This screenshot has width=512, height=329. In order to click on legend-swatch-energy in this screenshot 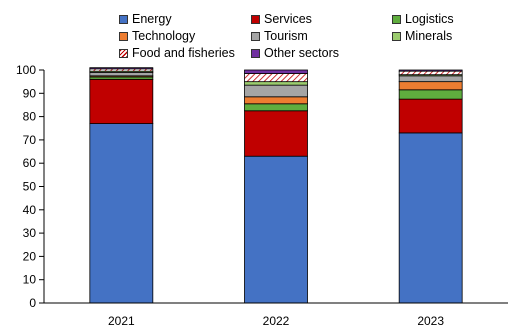, I will do `click(123, 19)`.